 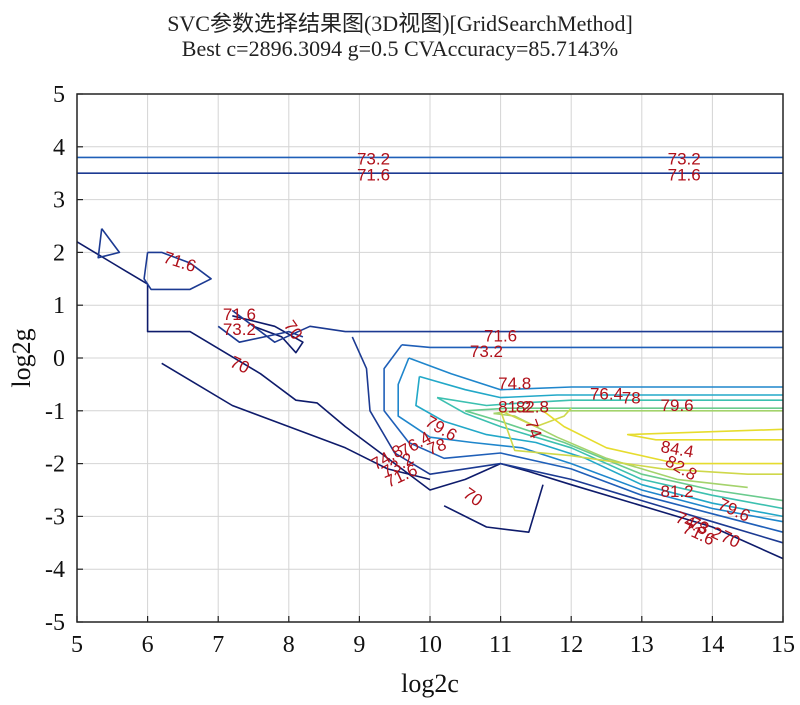 I want to click on x-tick-label: 15, so click(x=783, y=645).